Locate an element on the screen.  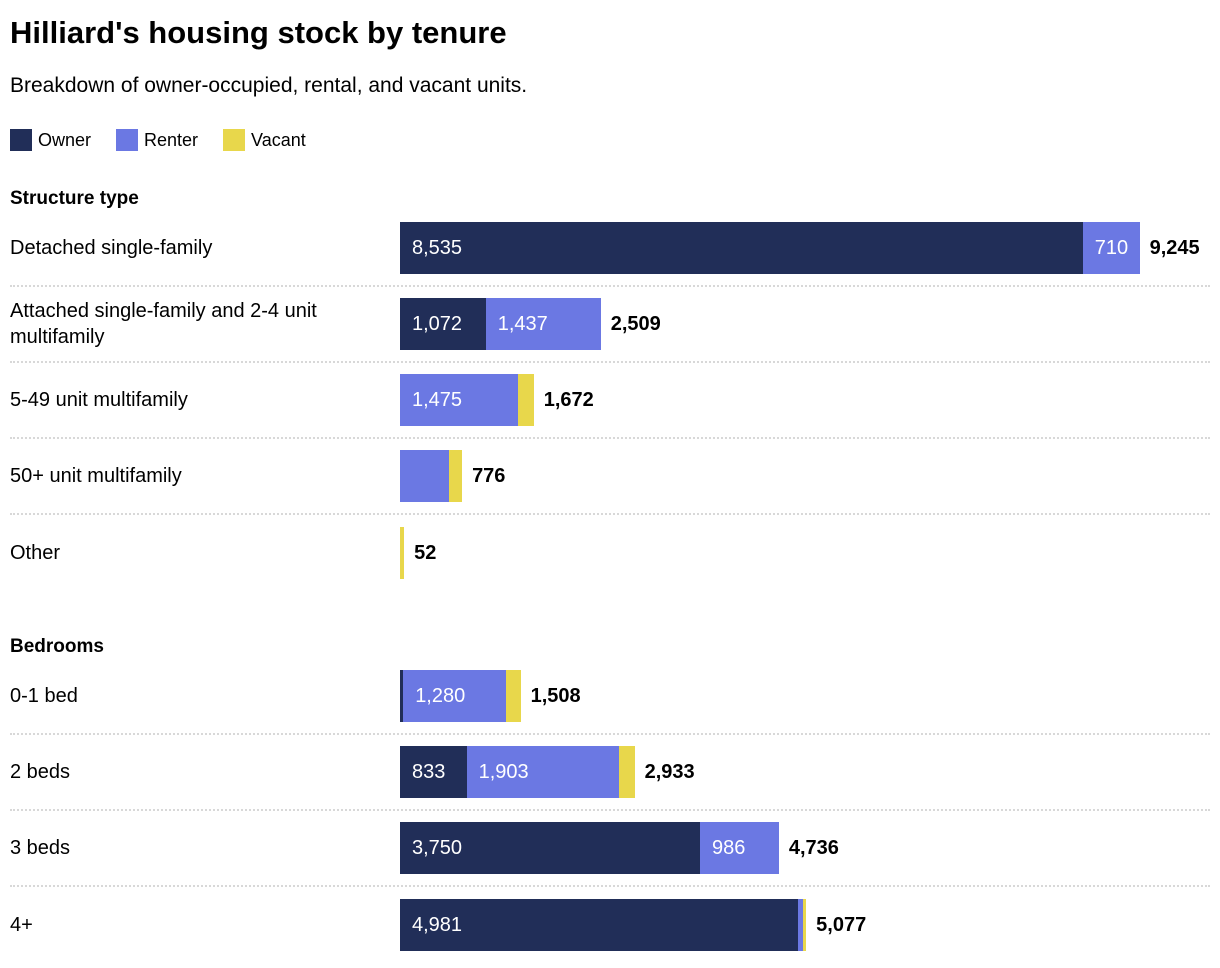
chart-row: 5-49 unit multifamily 1,475 1,672 is located at coordinates (610, 401).